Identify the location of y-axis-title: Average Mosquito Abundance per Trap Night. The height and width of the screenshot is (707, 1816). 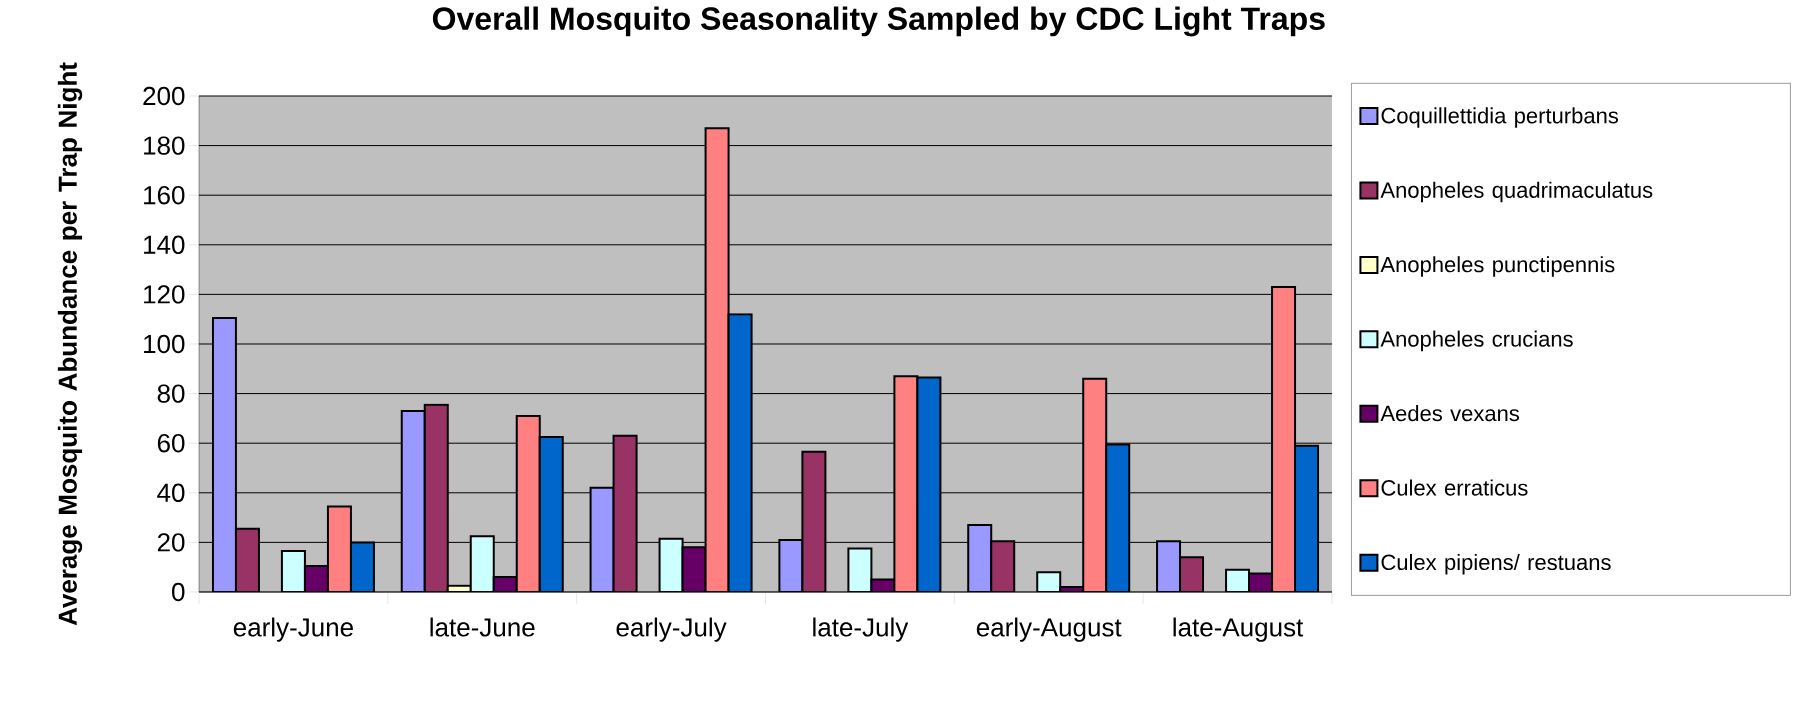
(70, 344).